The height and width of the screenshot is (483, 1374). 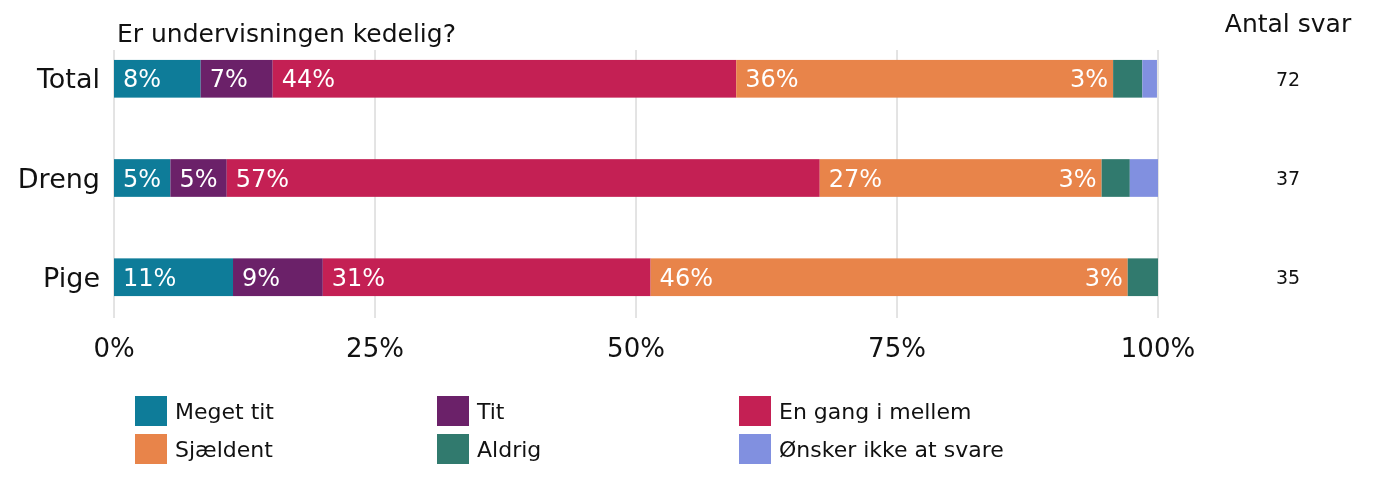 What do you see at coordinates (1288, 23) in the screenshot?
I see `text: Antal svar` at bounding box center [1288, 23].